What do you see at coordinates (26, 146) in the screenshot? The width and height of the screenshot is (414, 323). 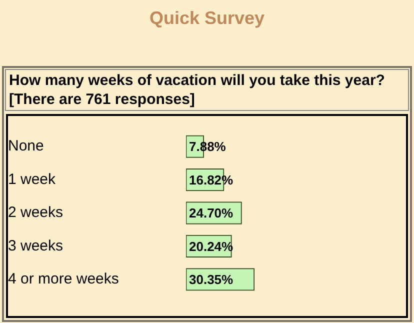 I see `y-tick-label: None` at bounding box center [26, 146].